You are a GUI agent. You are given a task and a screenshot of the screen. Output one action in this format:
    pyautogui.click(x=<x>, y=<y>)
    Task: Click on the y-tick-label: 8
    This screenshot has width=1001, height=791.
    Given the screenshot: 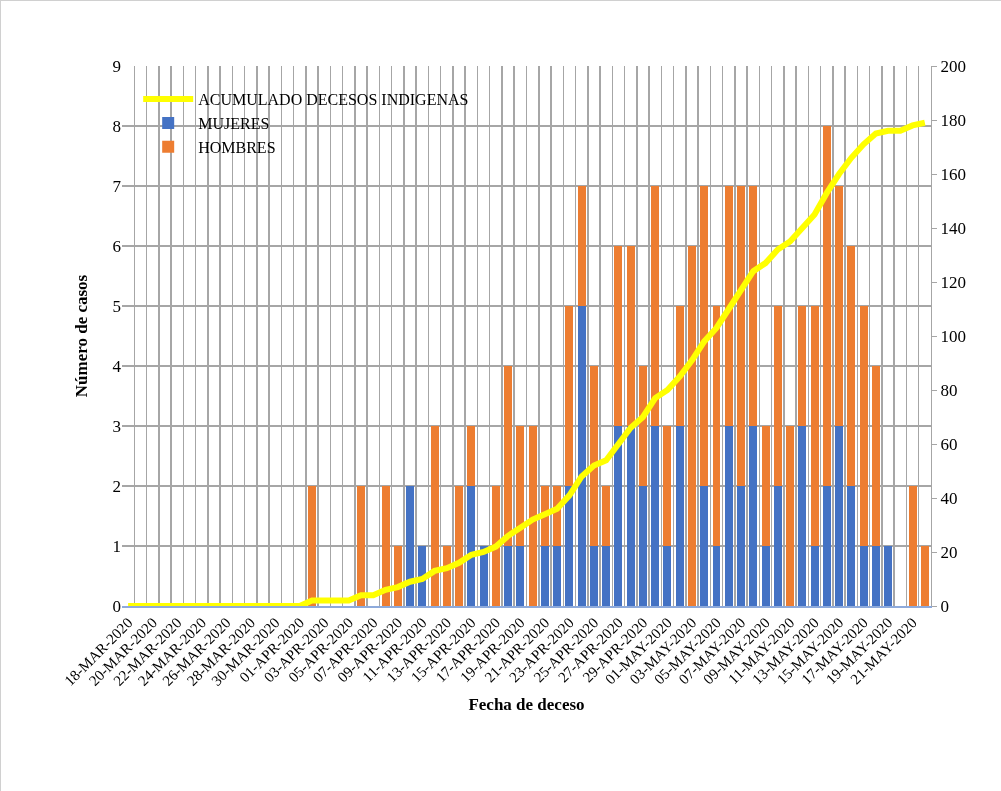 What is the action you would take?
    pyautogui.click(x=116, y=126)
    